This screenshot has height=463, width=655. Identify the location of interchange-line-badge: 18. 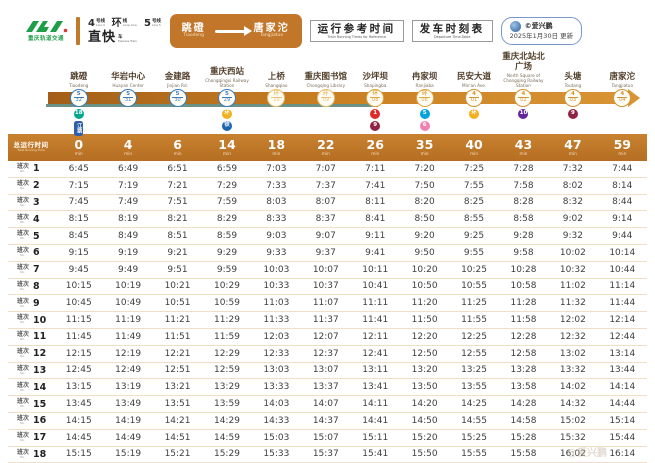
(78, 114).